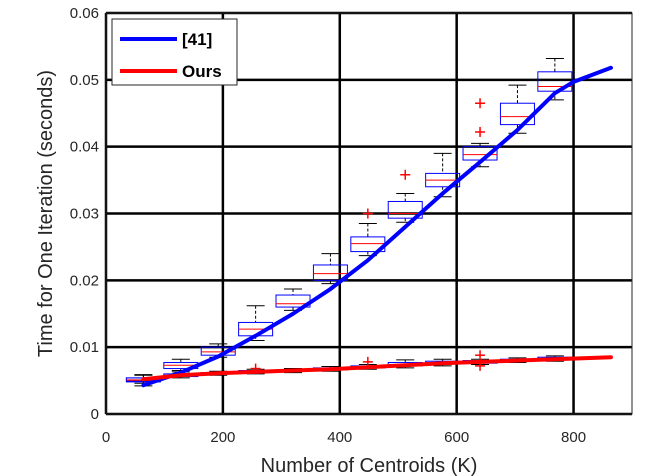 The height and width of the screenshot is (476, 665). I want to click on y-tick-label: 0.03, so click(84, 214).